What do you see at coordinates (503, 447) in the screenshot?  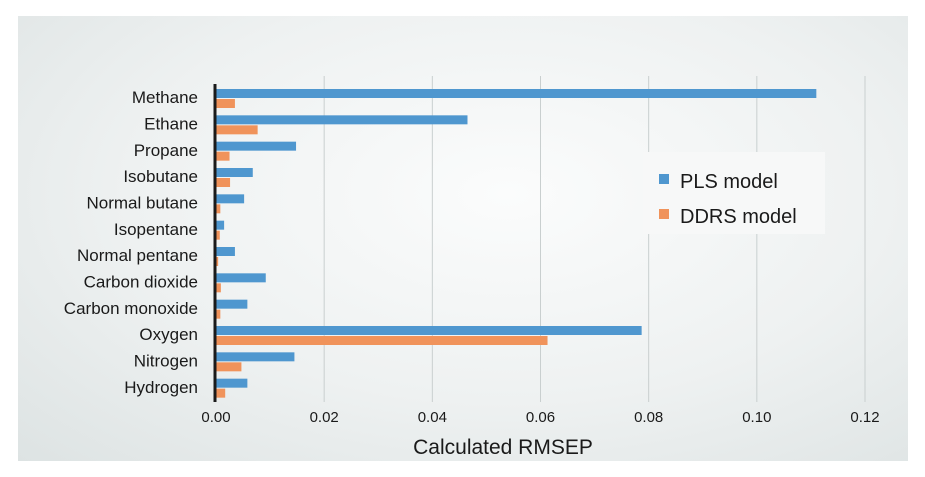 I see `x-axis-title: Calculated RMSEP` at bounding box center [503, 447].